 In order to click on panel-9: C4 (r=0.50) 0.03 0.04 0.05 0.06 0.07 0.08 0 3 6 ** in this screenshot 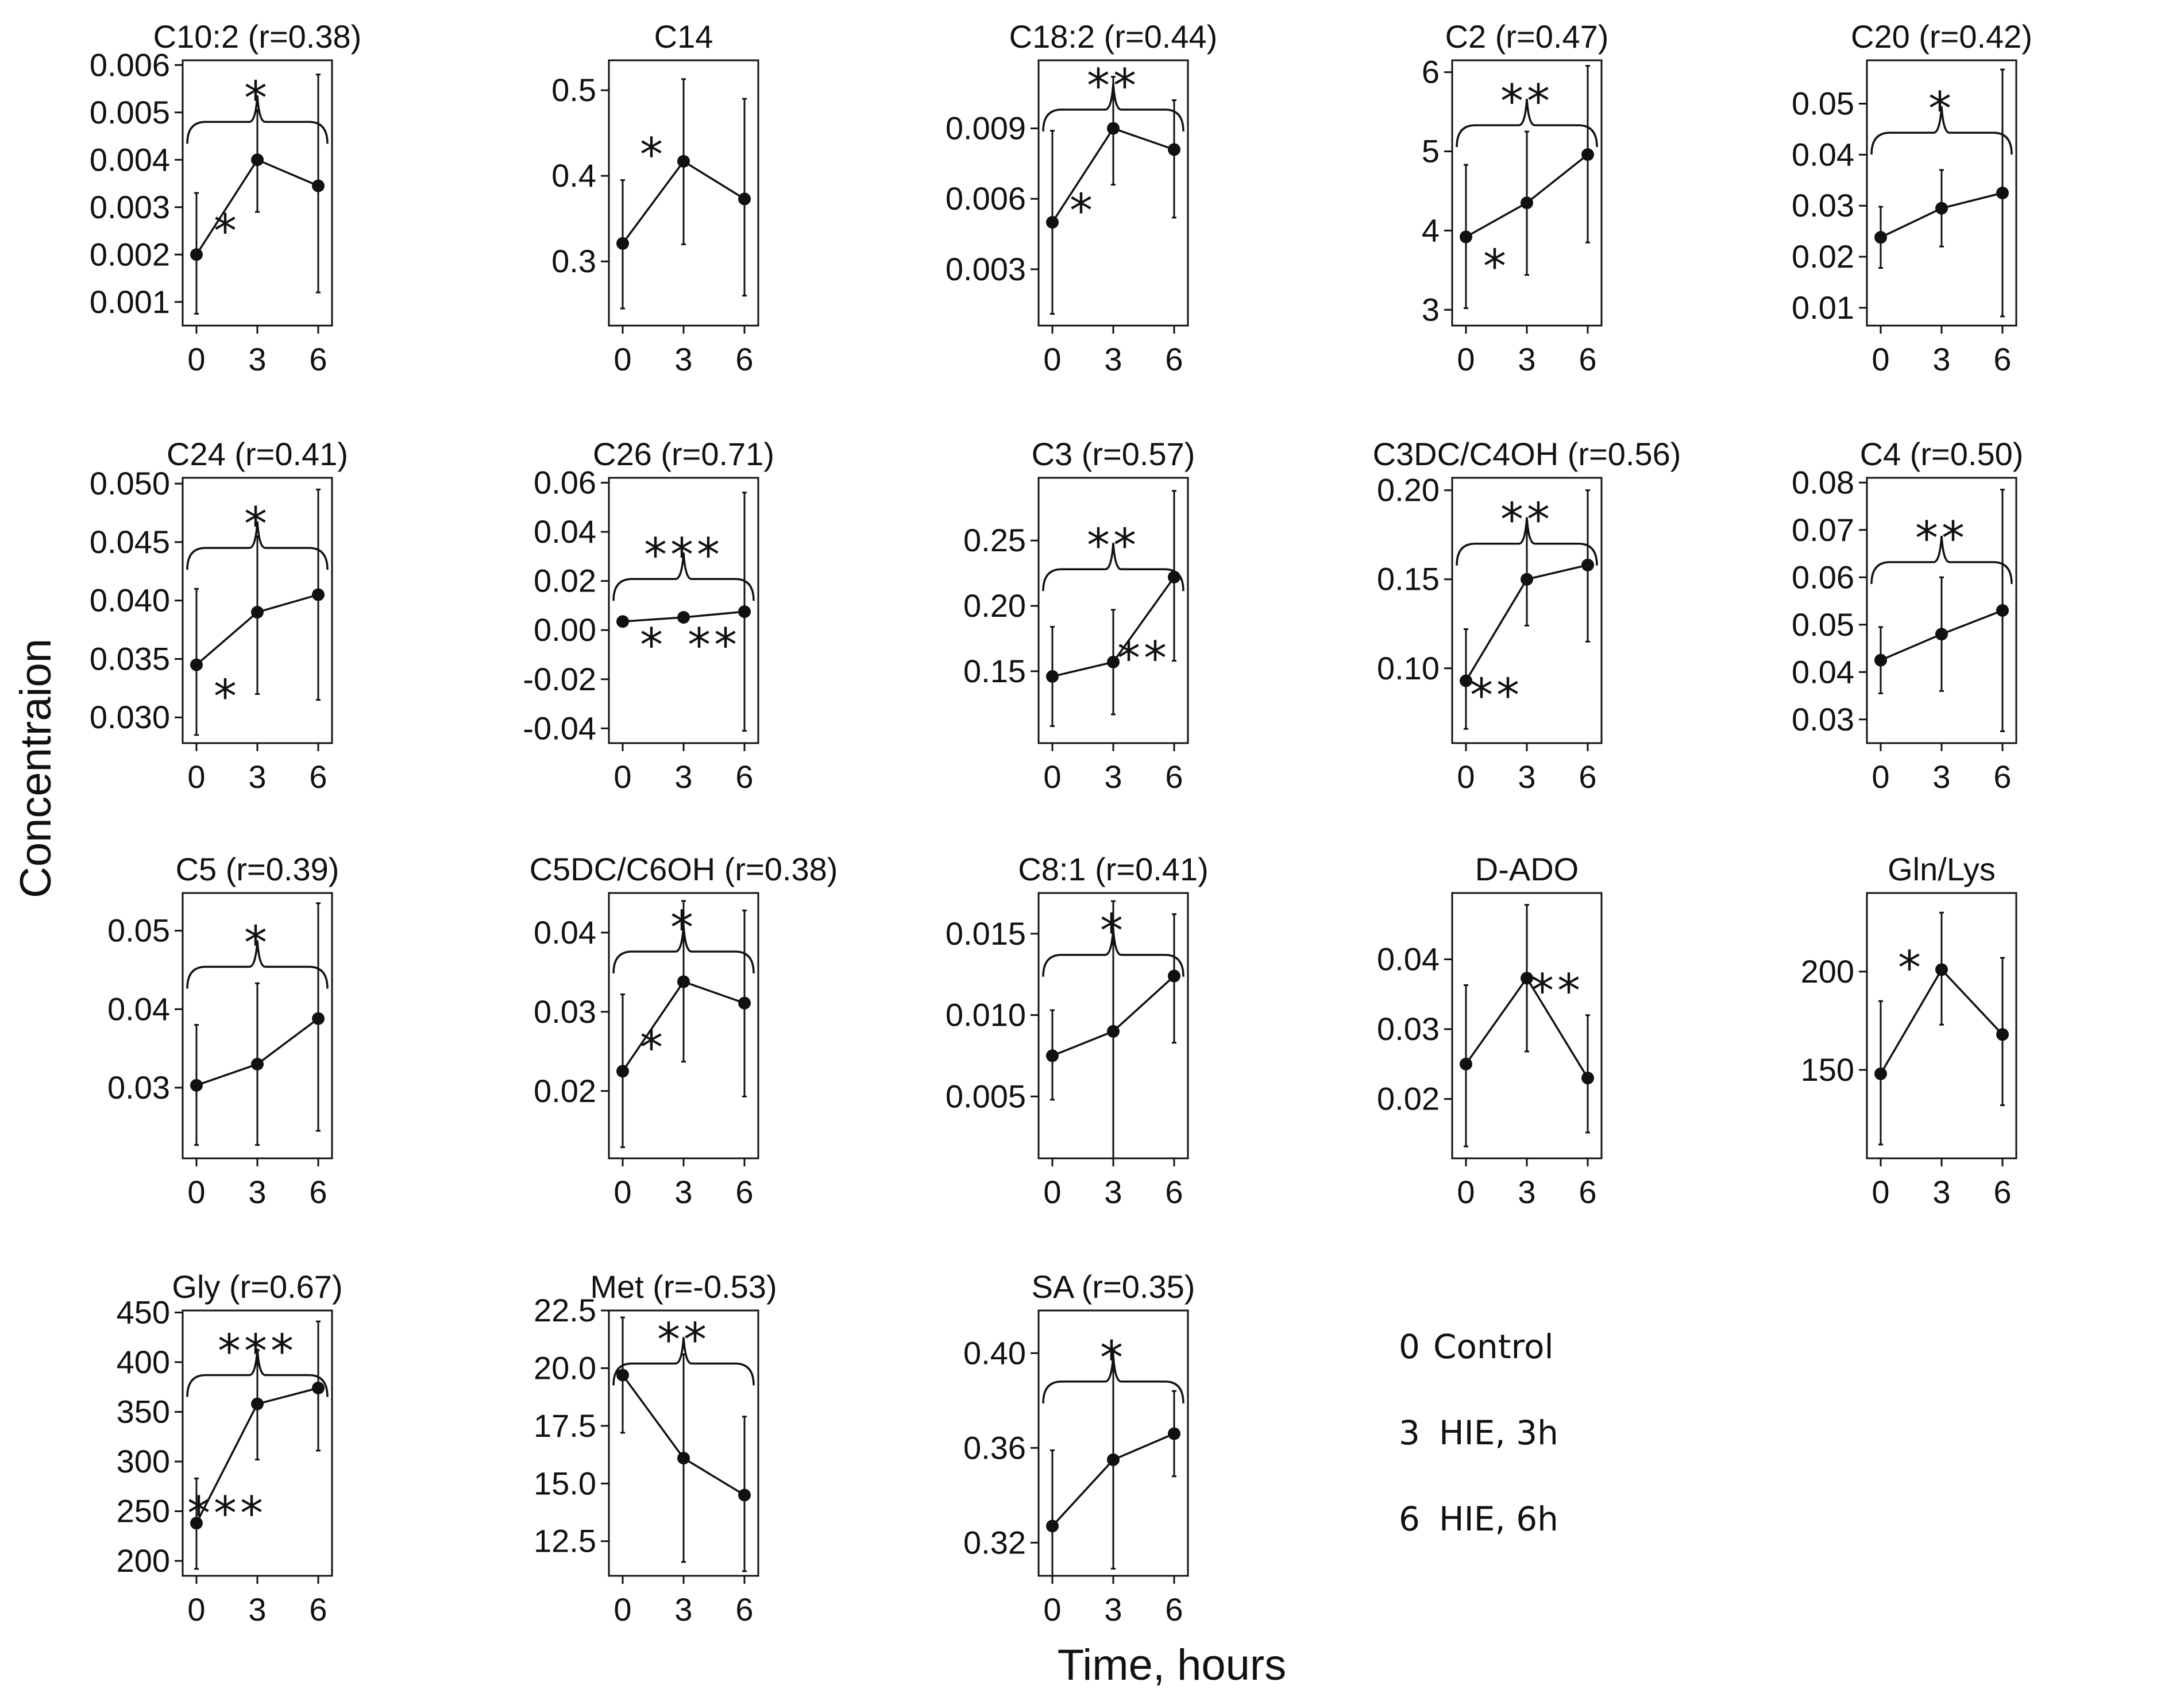, I will do `click(1908, 615)`.